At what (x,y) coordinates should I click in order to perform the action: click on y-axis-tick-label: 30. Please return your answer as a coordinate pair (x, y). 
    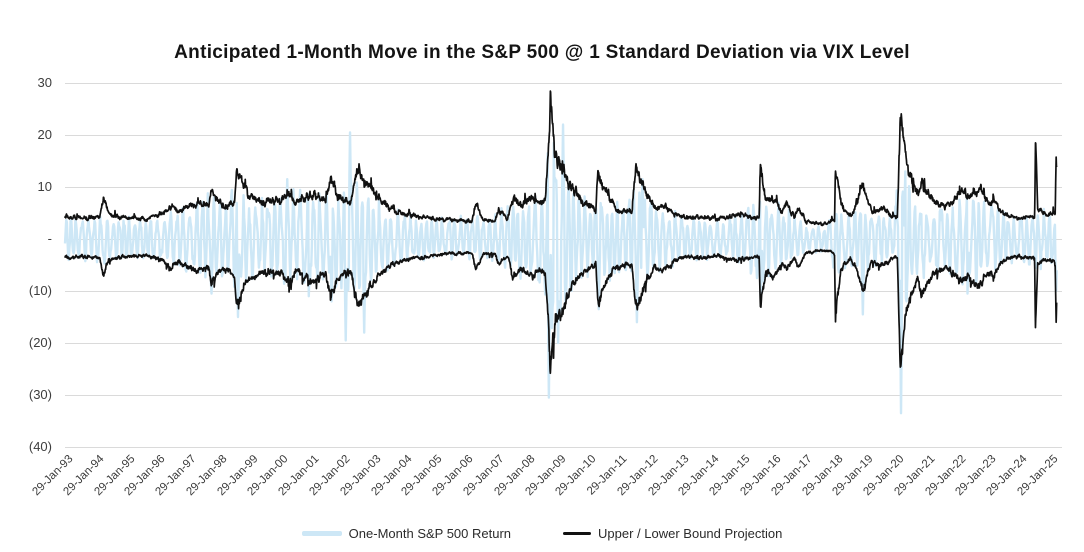
    Looking at the image, I should click on (44, 82).